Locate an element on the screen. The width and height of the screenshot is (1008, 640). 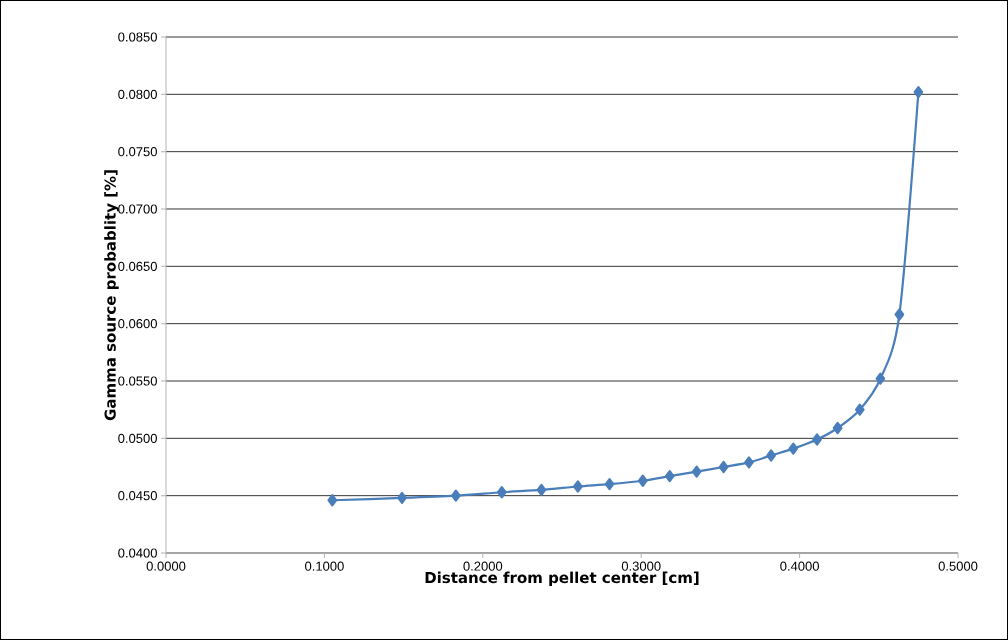
y-tick-label: 0.0800 is located at coordinates (137, 94).